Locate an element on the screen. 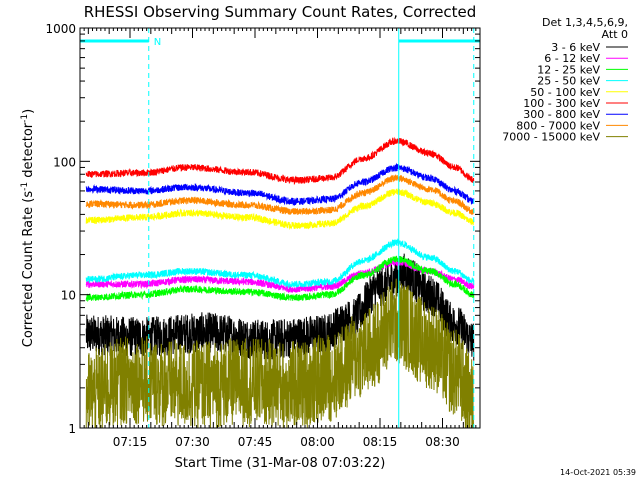 This screenshot has height=480, width=640. y-tick-label: 100 is located at coordinates (64, 162).